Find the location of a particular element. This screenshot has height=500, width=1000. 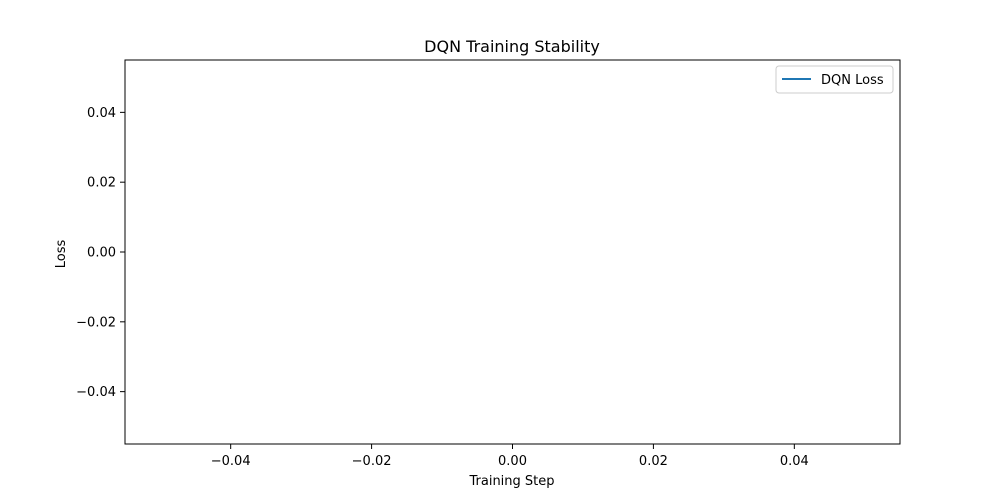

x-tick-label: −0.02 is located at coordinates (372, 461).